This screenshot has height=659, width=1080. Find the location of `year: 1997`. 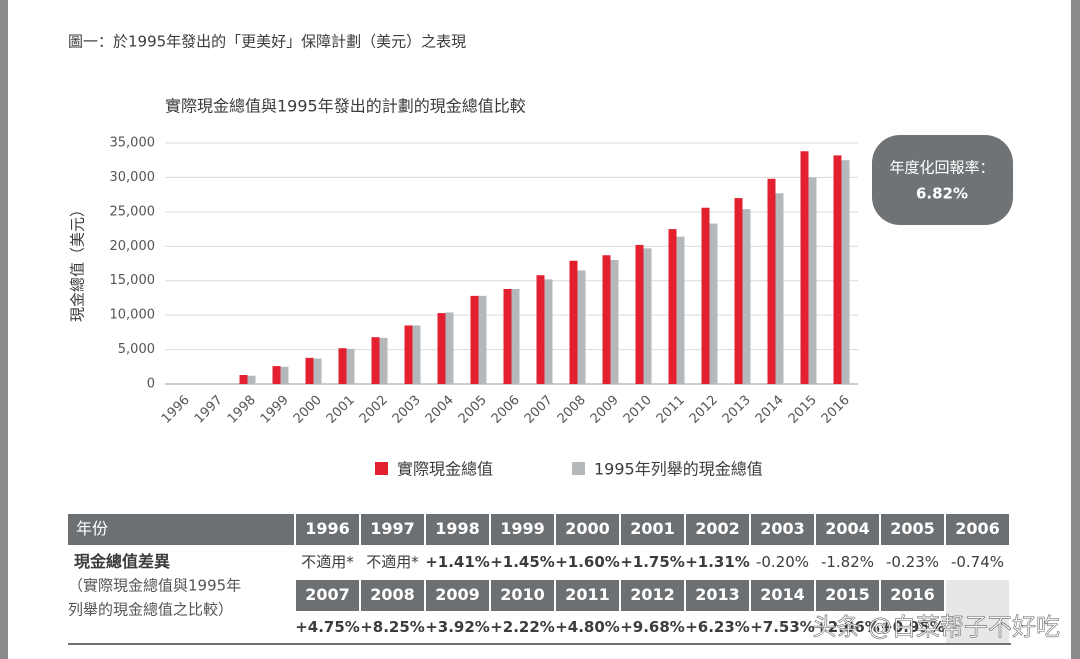

year: 1997 is located at coordinates (392, 528).